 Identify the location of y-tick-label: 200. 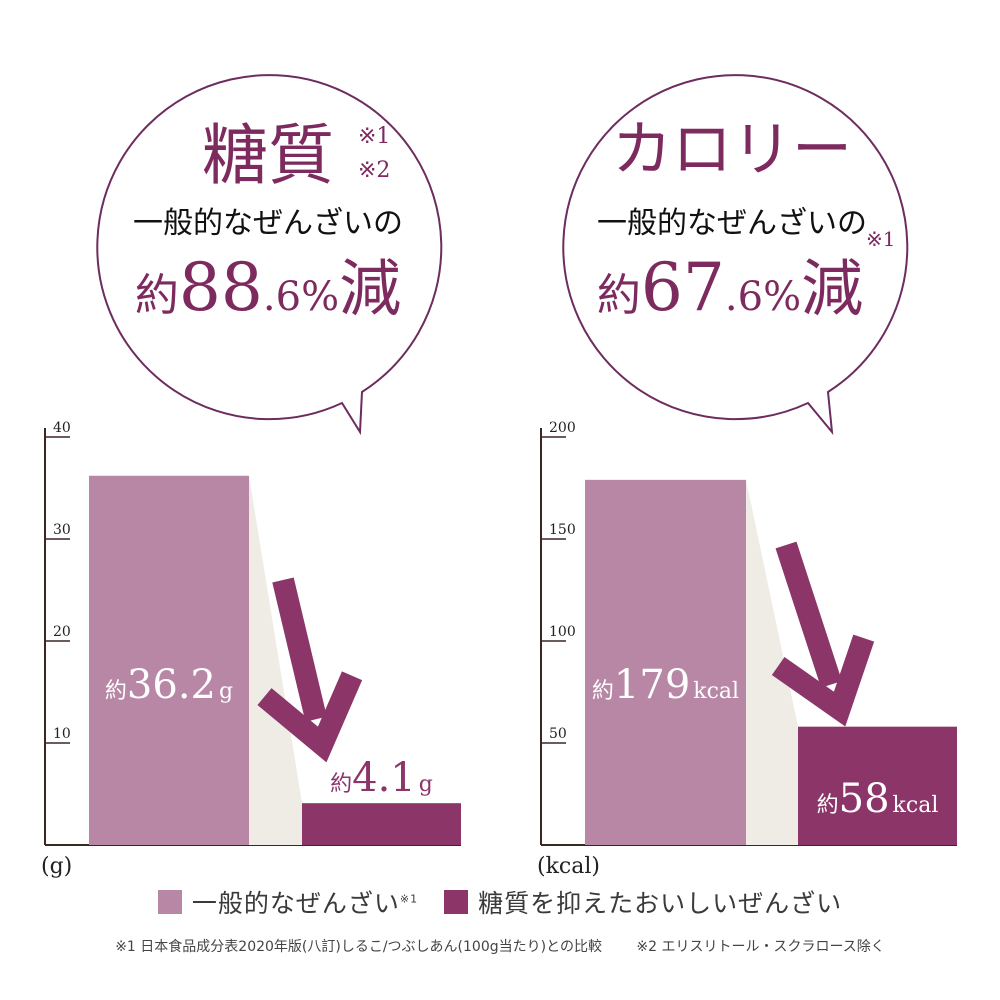
(562, 428).